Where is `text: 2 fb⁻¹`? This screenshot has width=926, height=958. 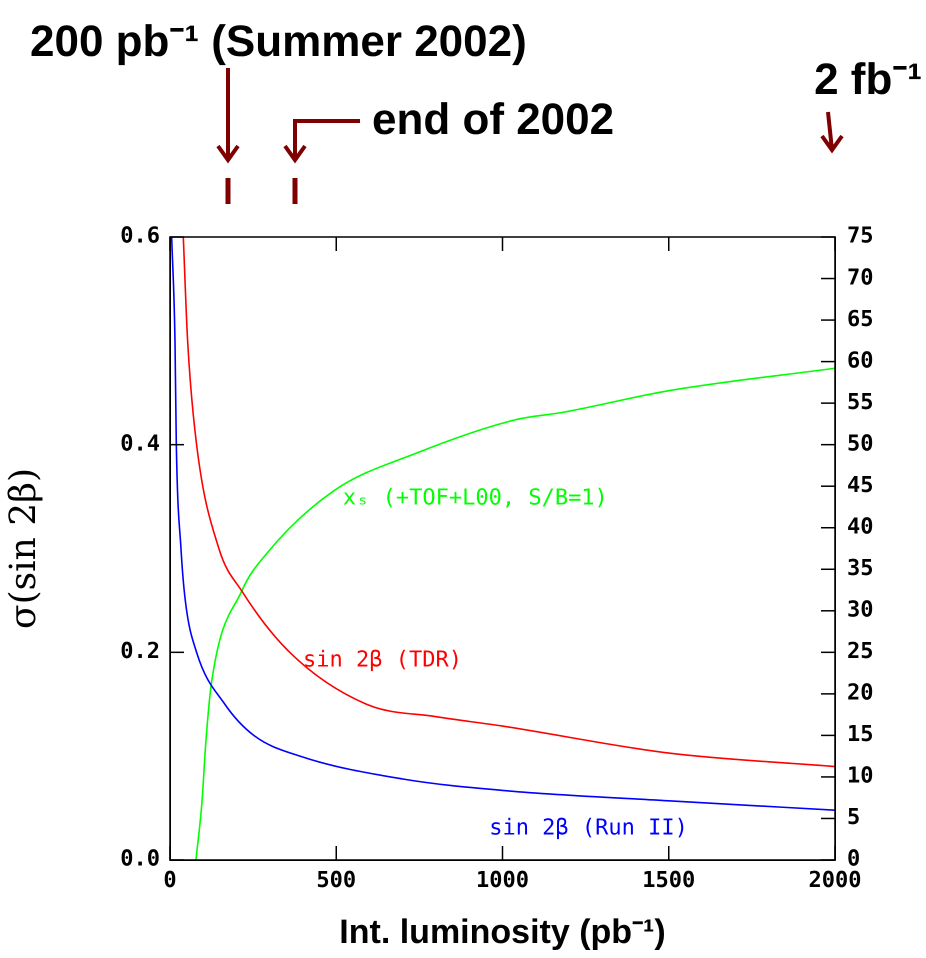 text: 2 fb⁻¹ is located at coordinates (868, 79).